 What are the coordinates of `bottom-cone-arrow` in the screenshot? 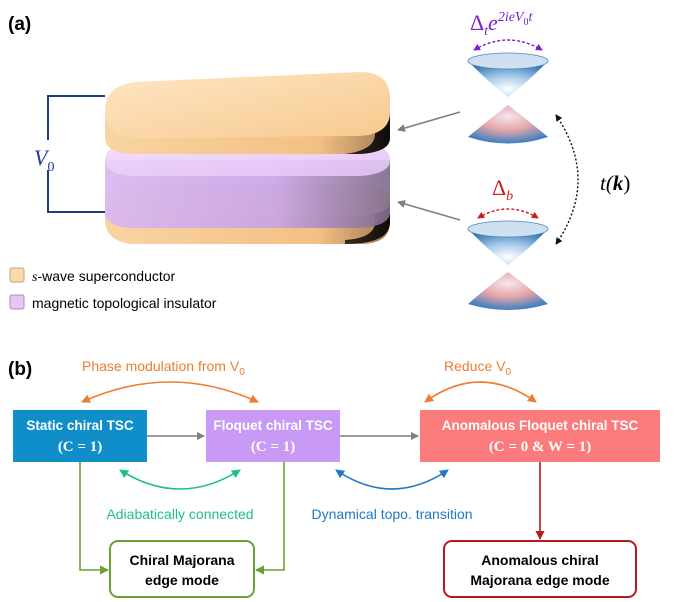 It's located at (429, 210).